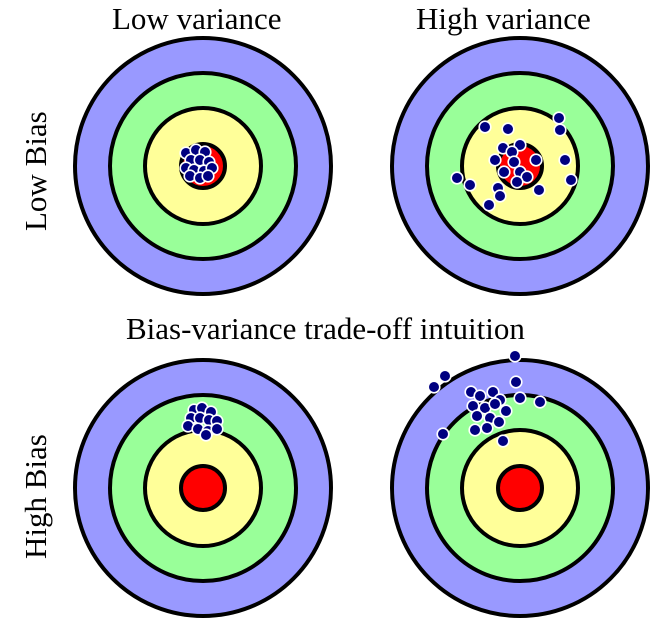 This screenshot has height=622, width=669. I want to click on diagram-title: Bias-variance trade-off intuition, so click(325, 328).